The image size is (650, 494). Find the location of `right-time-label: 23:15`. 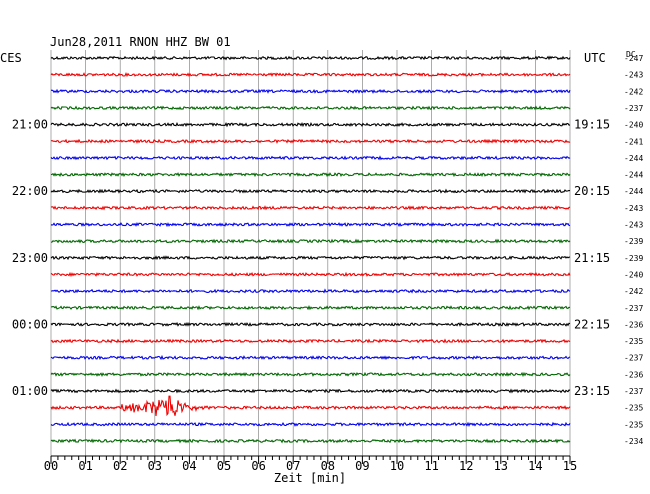

right-time-label: 23:15 is located at coordinates (592, 391).